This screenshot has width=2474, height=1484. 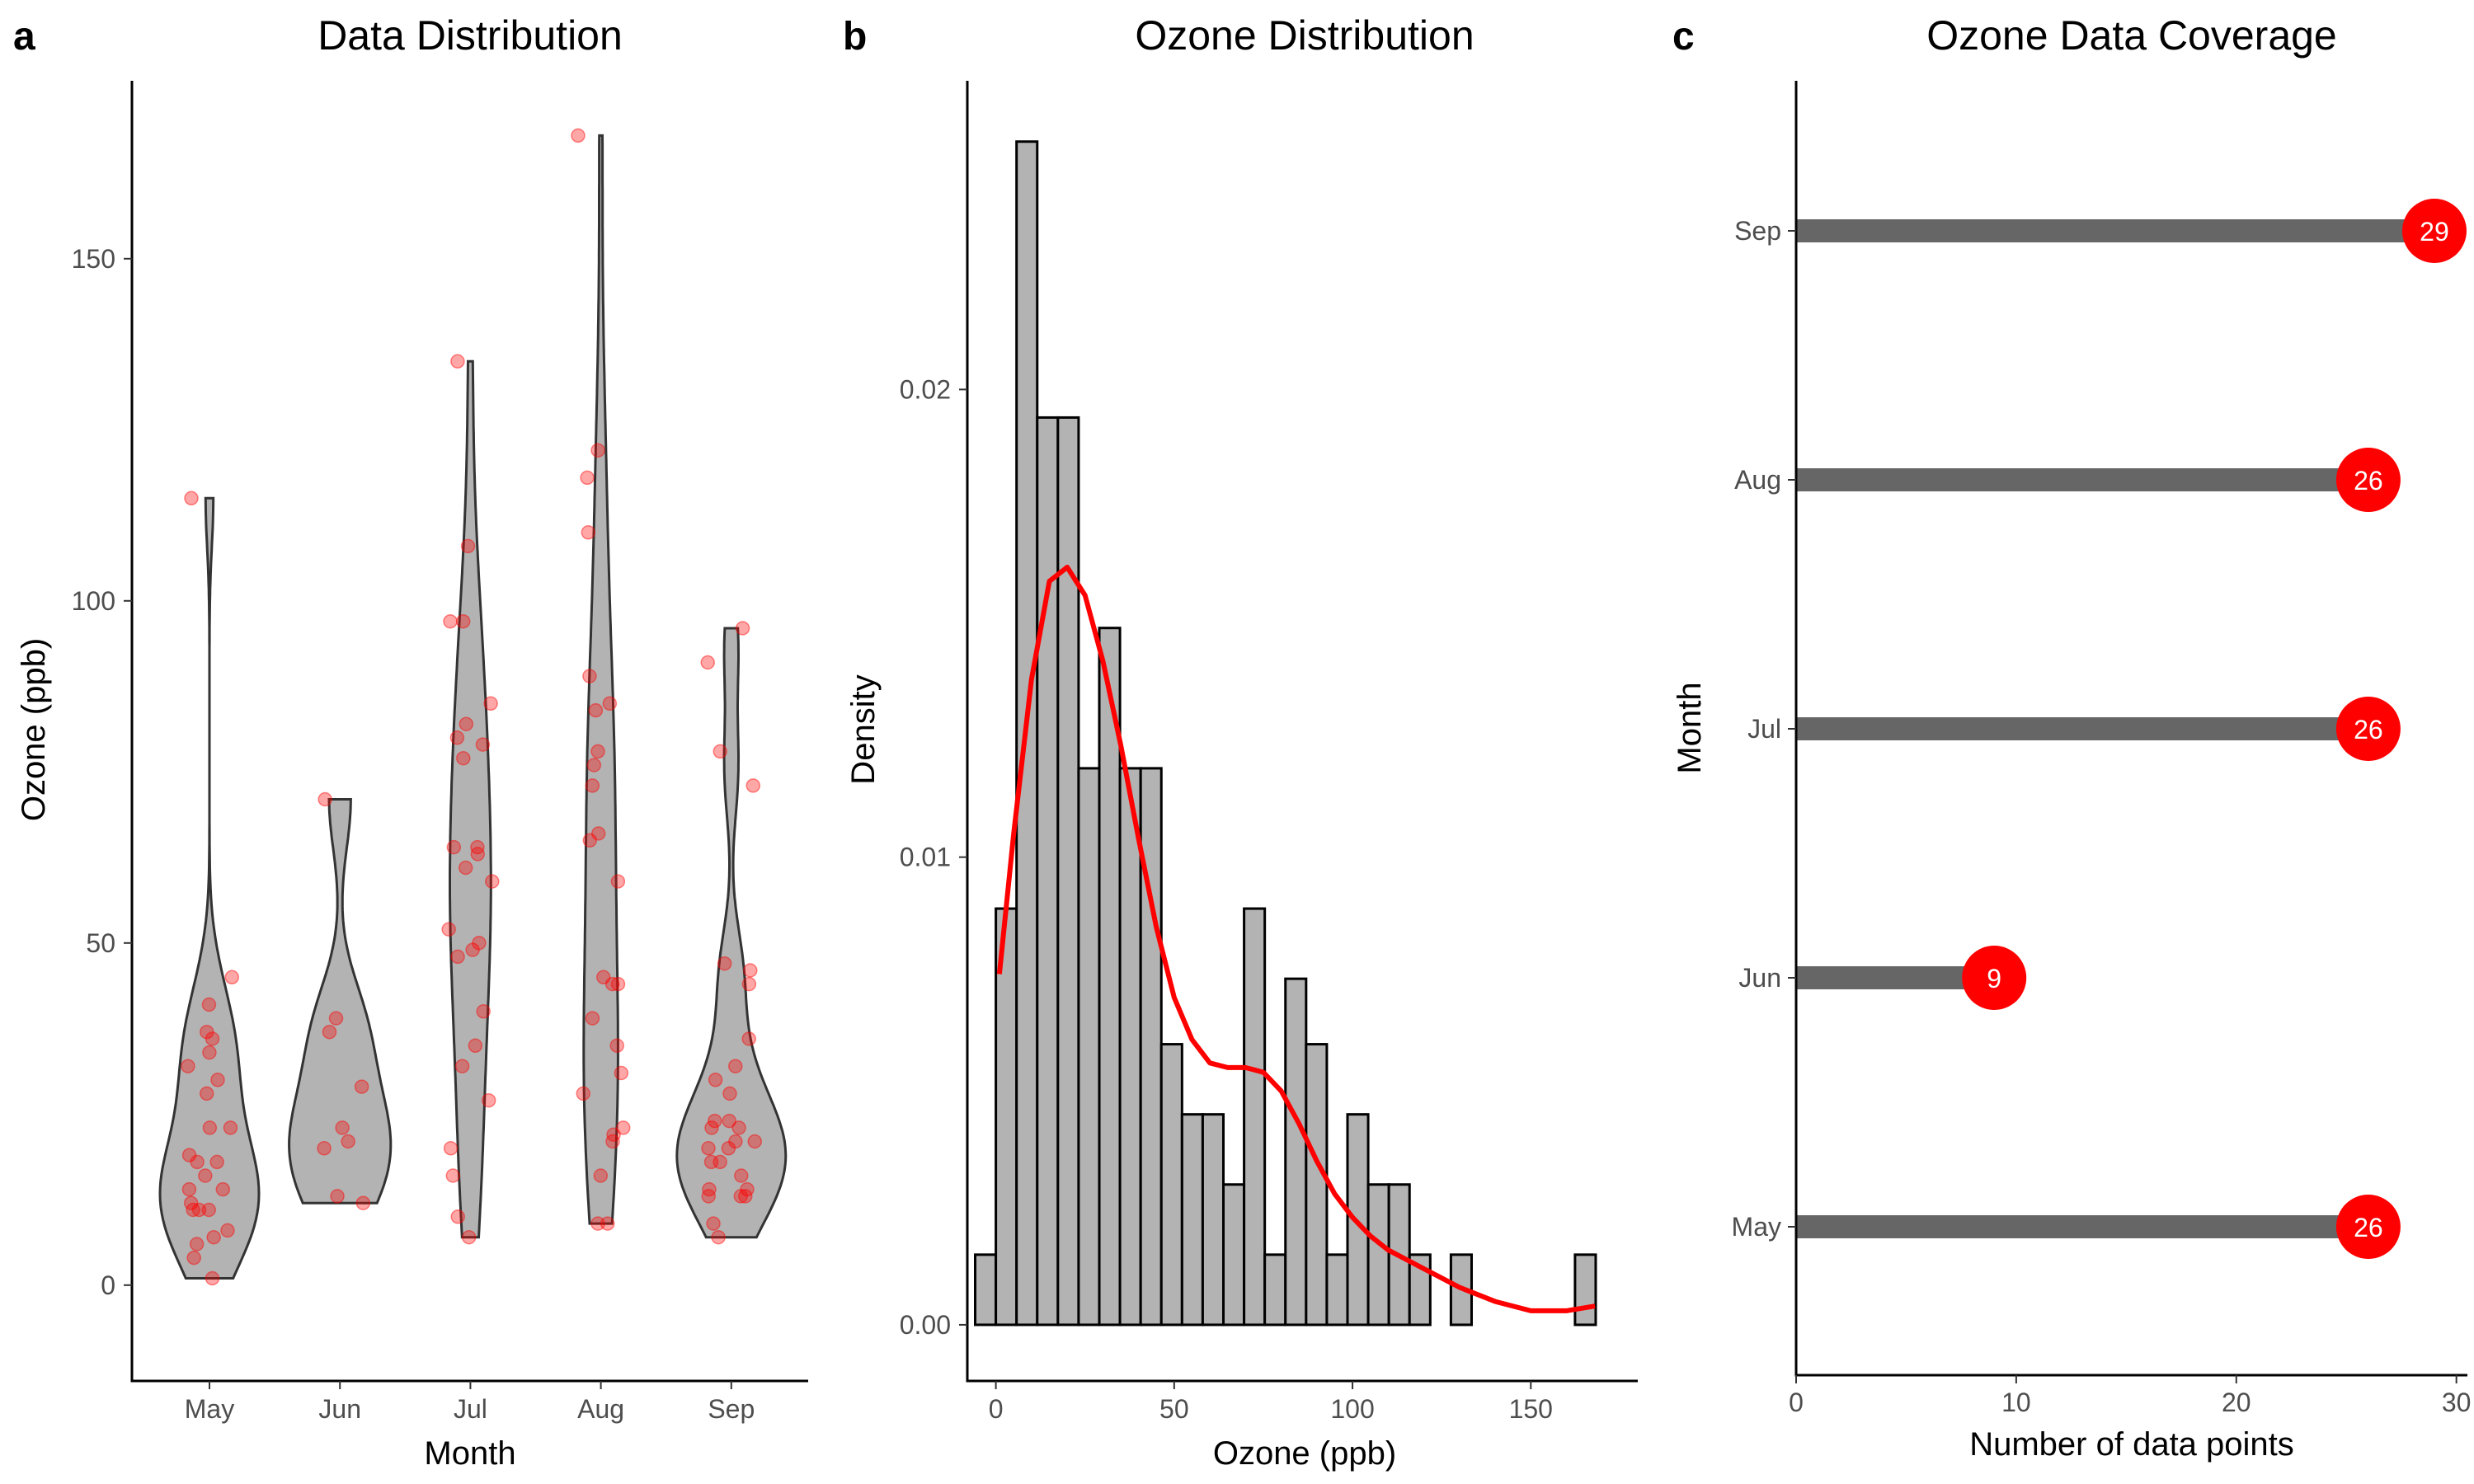 I want to click on lollipop-head-sep, so click(x=2434, y=231).